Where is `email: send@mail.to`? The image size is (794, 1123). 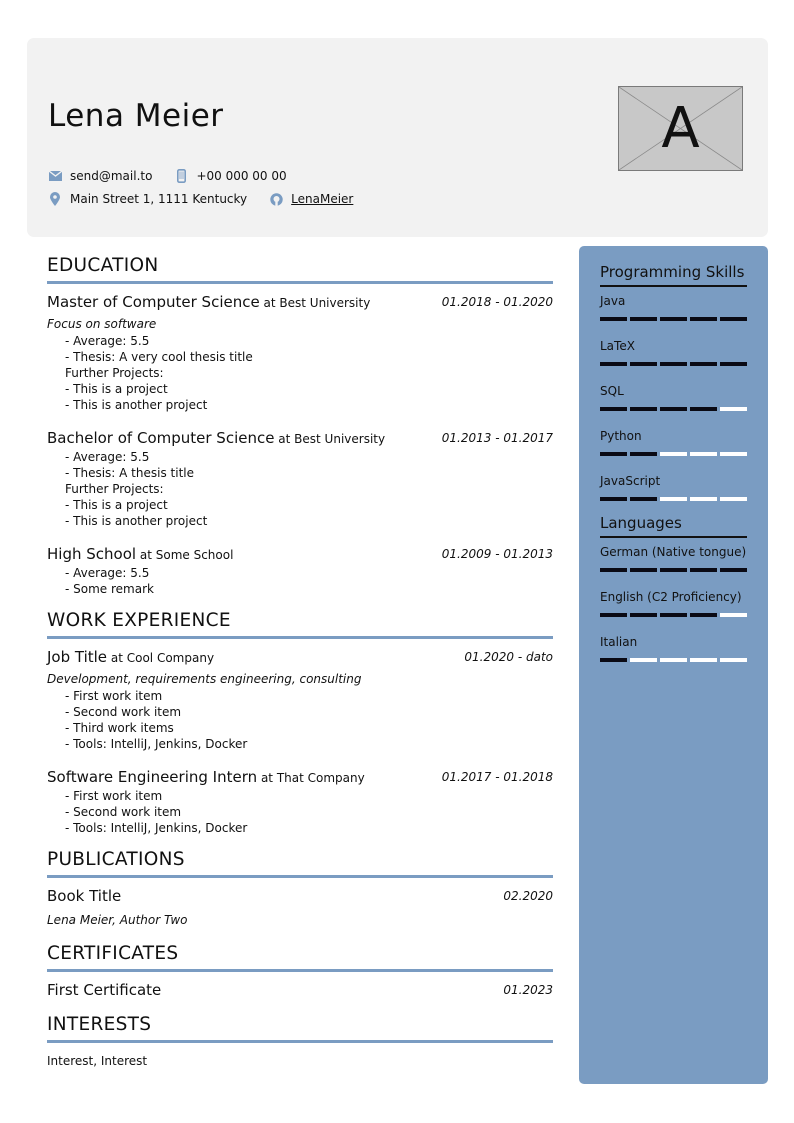 email: send@mail.to is located at coordinates (111, 176).